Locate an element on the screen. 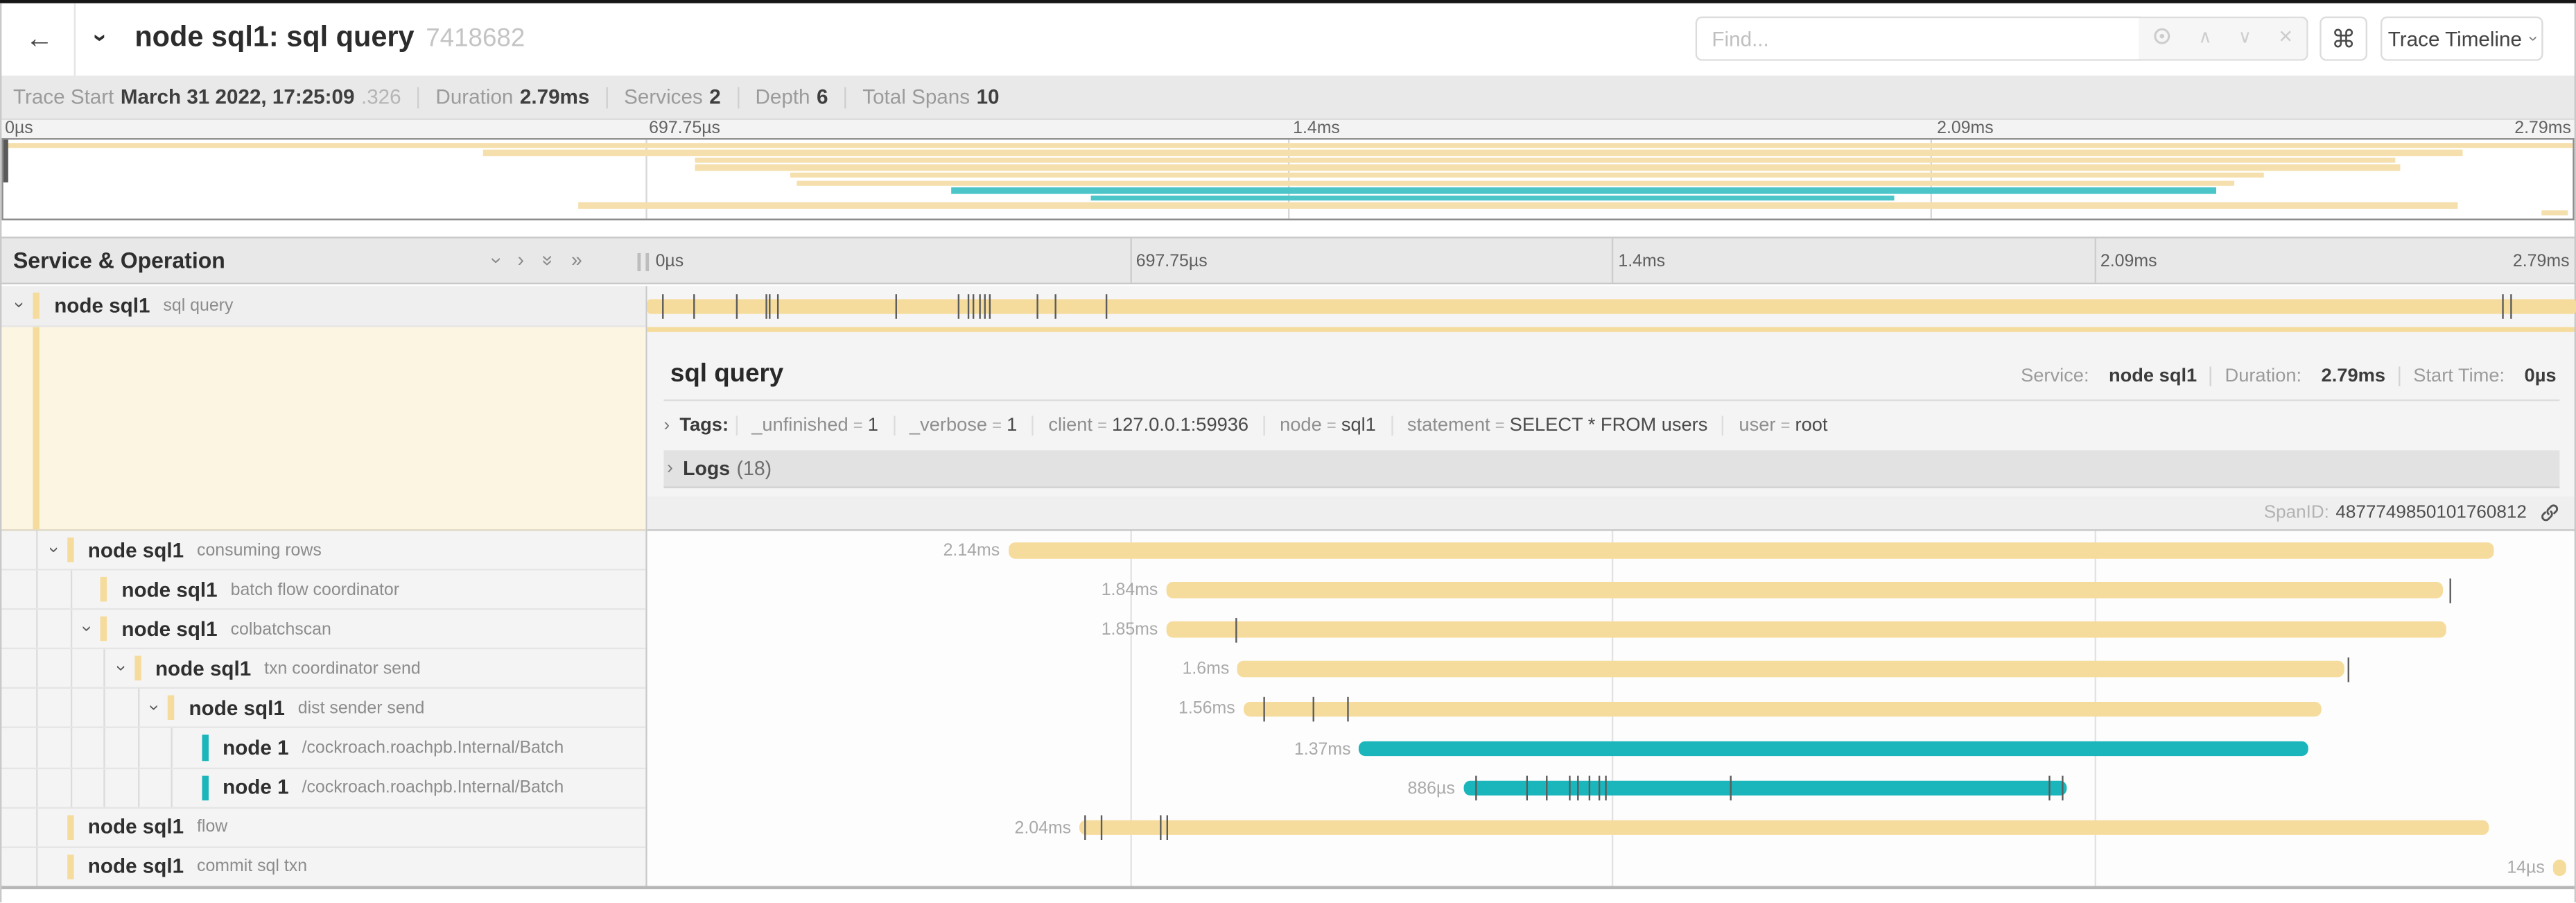  expand-one-icon: › is located at coordinates (520, 260).